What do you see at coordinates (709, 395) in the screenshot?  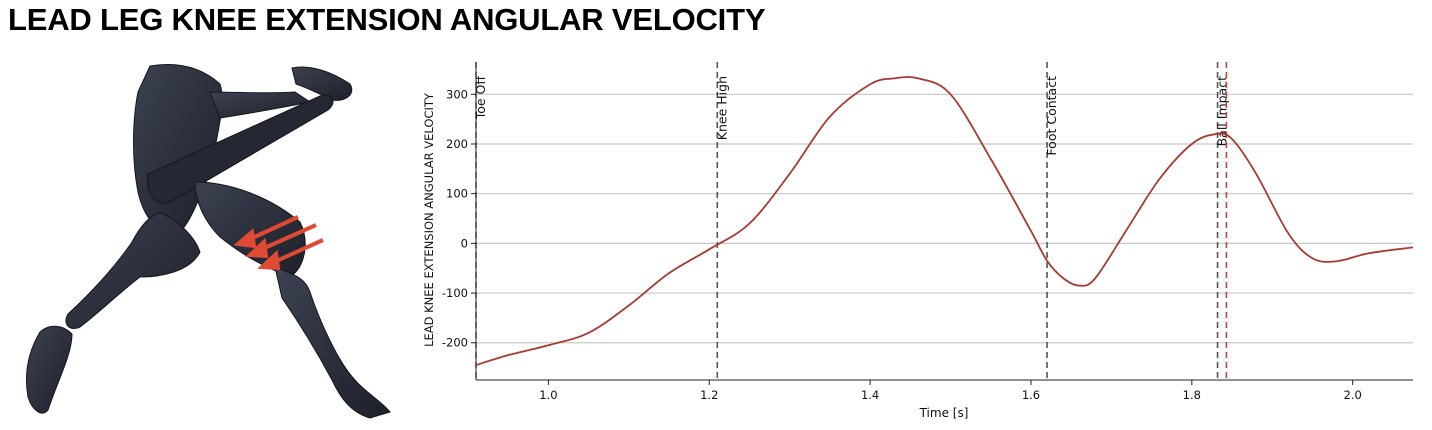 I see `x-tick-label: 1.2` at bounding box center [709, 395].